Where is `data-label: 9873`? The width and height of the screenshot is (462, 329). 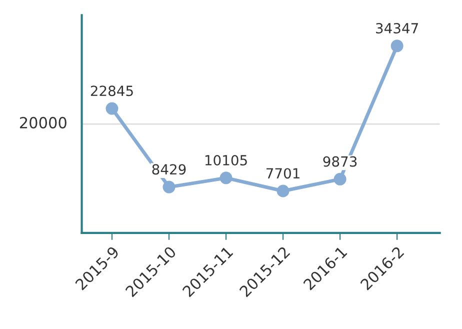
data-label: 9873 is located at coordinates (340, 161).